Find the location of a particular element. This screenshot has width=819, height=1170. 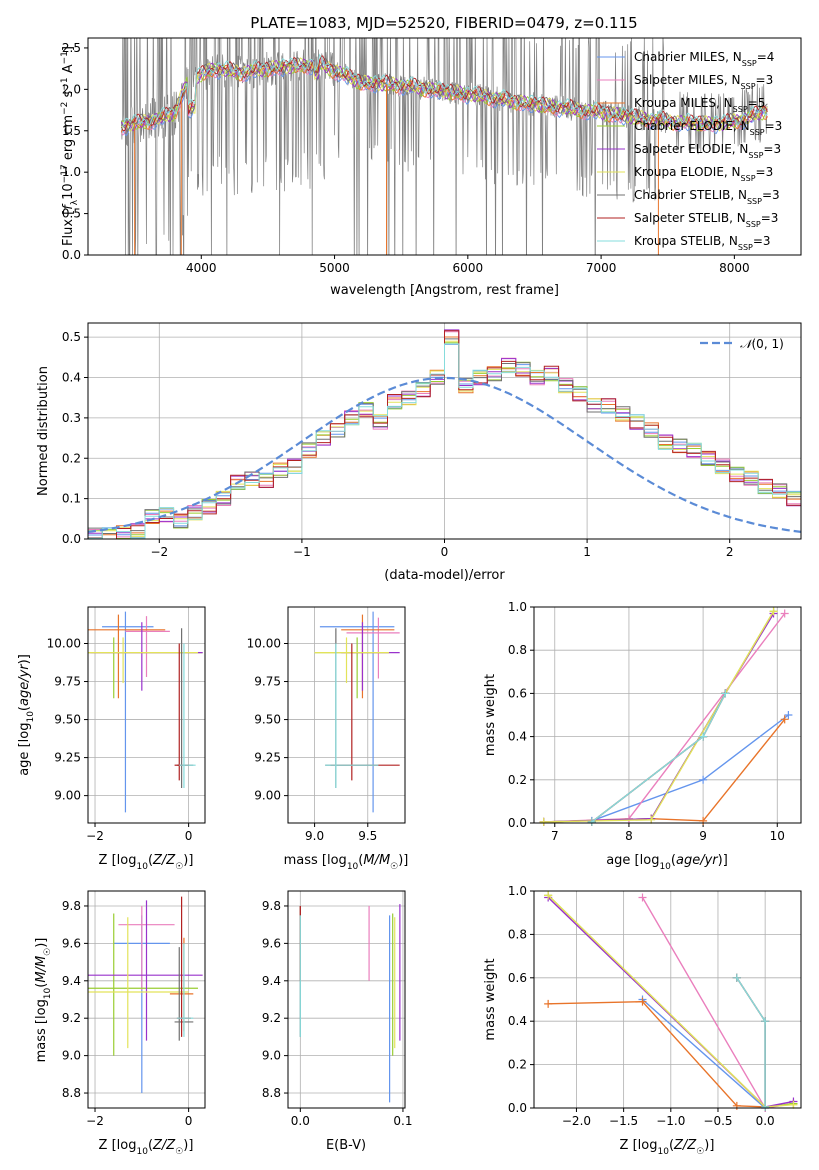

residual-histogram is located at coordinates (444, 438).